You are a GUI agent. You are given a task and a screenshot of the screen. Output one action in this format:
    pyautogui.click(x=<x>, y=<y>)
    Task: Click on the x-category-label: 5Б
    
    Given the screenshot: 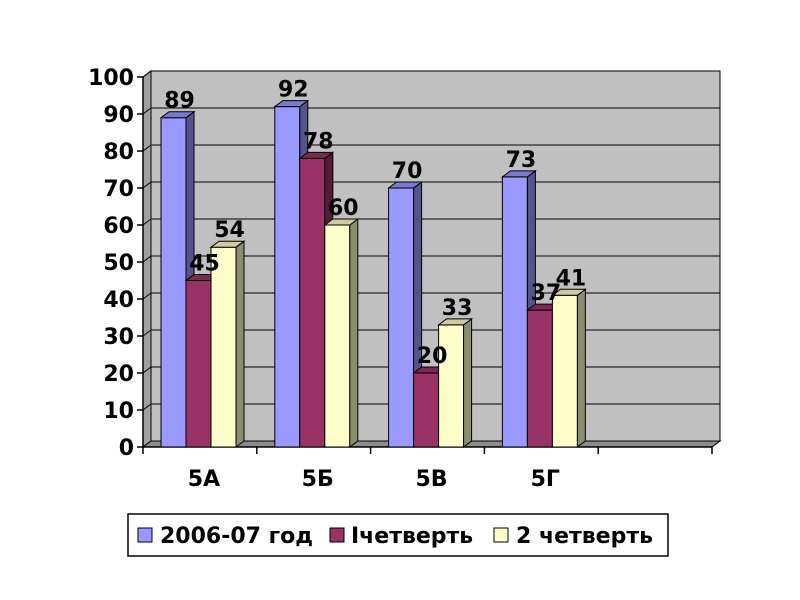 What is the action you would take?
    pyautogui.click(x=318, y=479)
    